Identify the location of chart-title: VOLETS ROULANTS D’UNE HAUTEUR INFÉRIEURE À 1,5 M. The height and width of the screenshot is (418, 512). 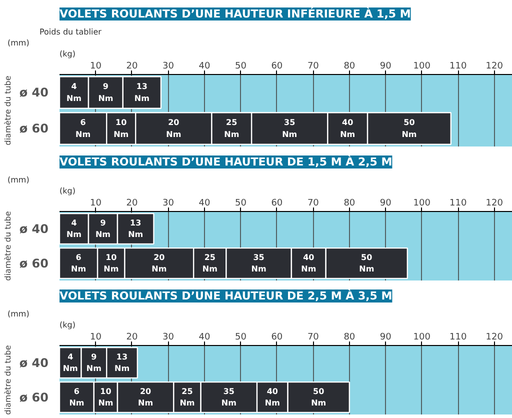
(235, 13).